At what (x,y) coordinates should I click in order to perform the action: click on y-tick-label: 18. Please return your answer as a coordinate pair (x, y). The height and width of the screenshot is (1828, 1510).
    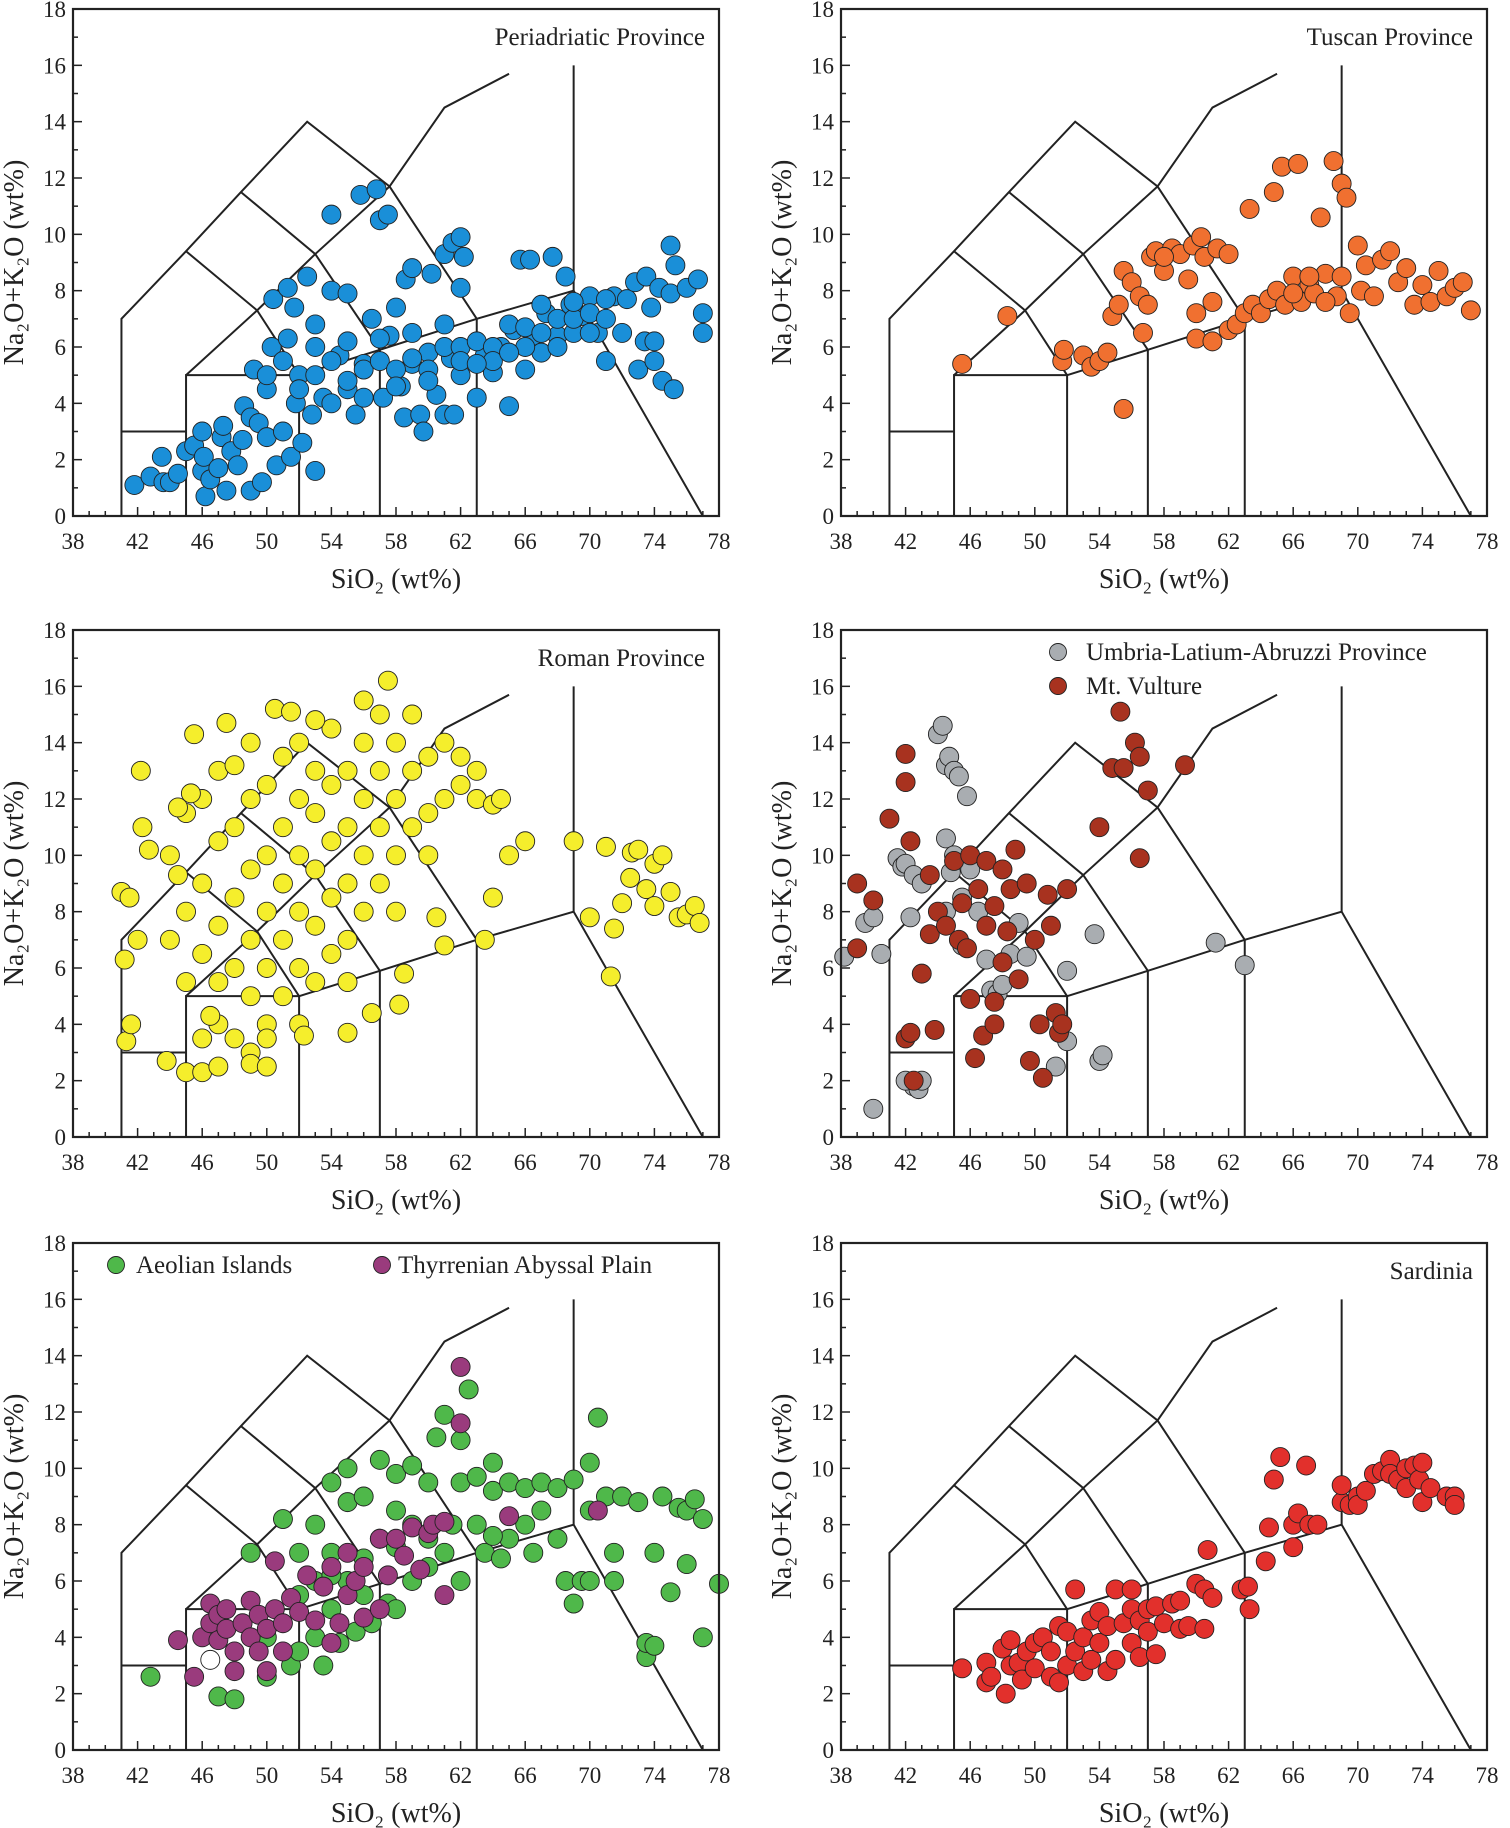
    Looking at the image, I should click on (54, 11).